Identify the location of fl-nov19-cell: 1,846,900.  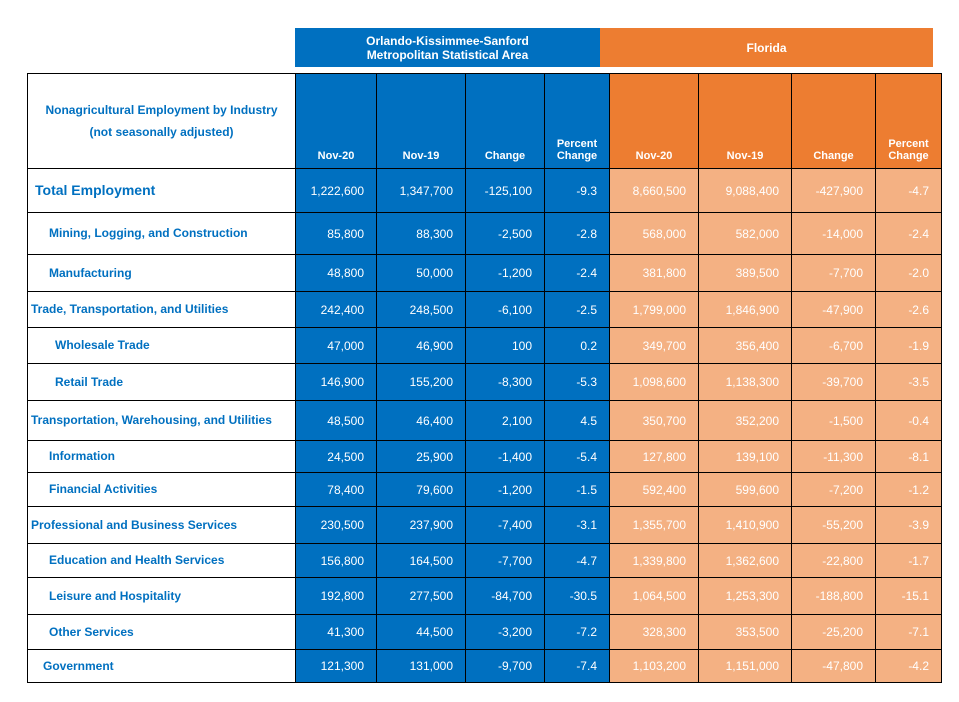
(745, 309).